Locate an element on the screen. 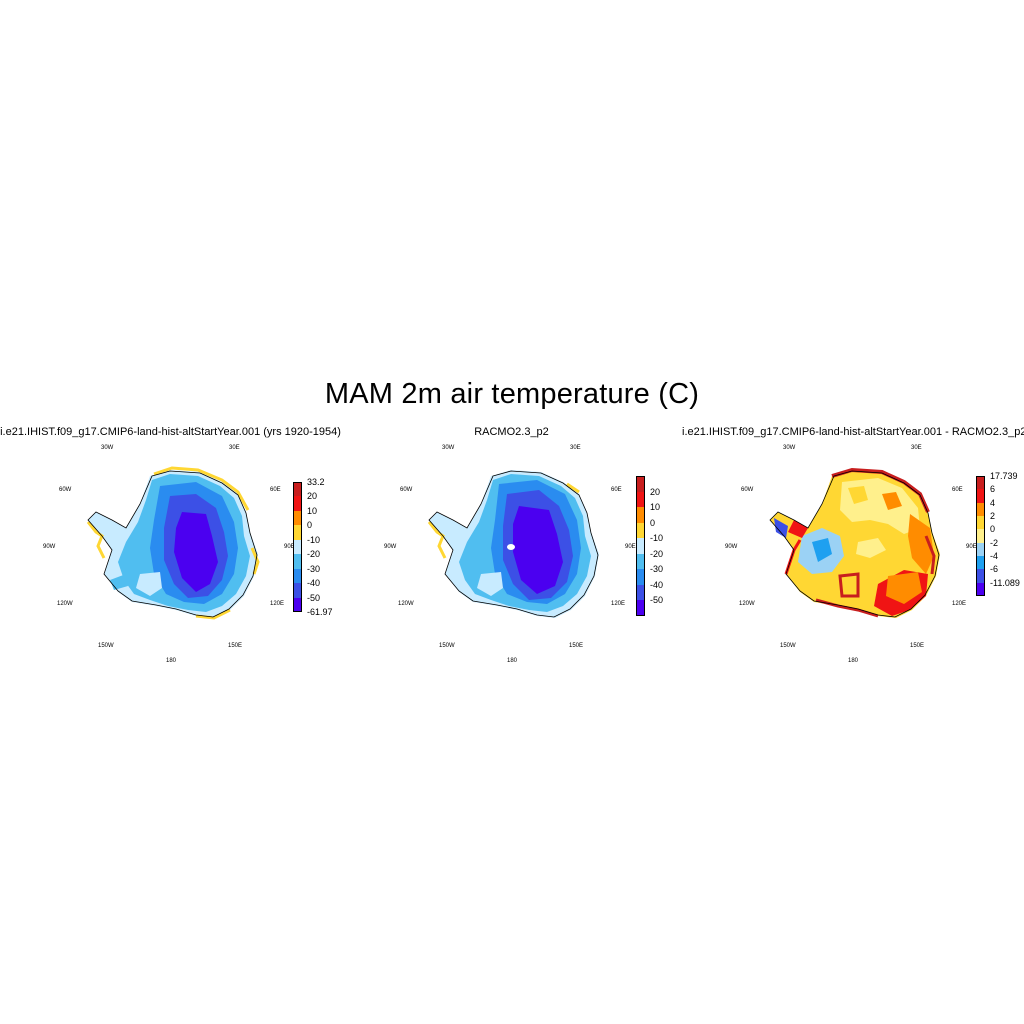 Image resolution: width=1024 pixels, height=1024 pixels. colorbar-label: -6 is located at coordinates (994, 569).